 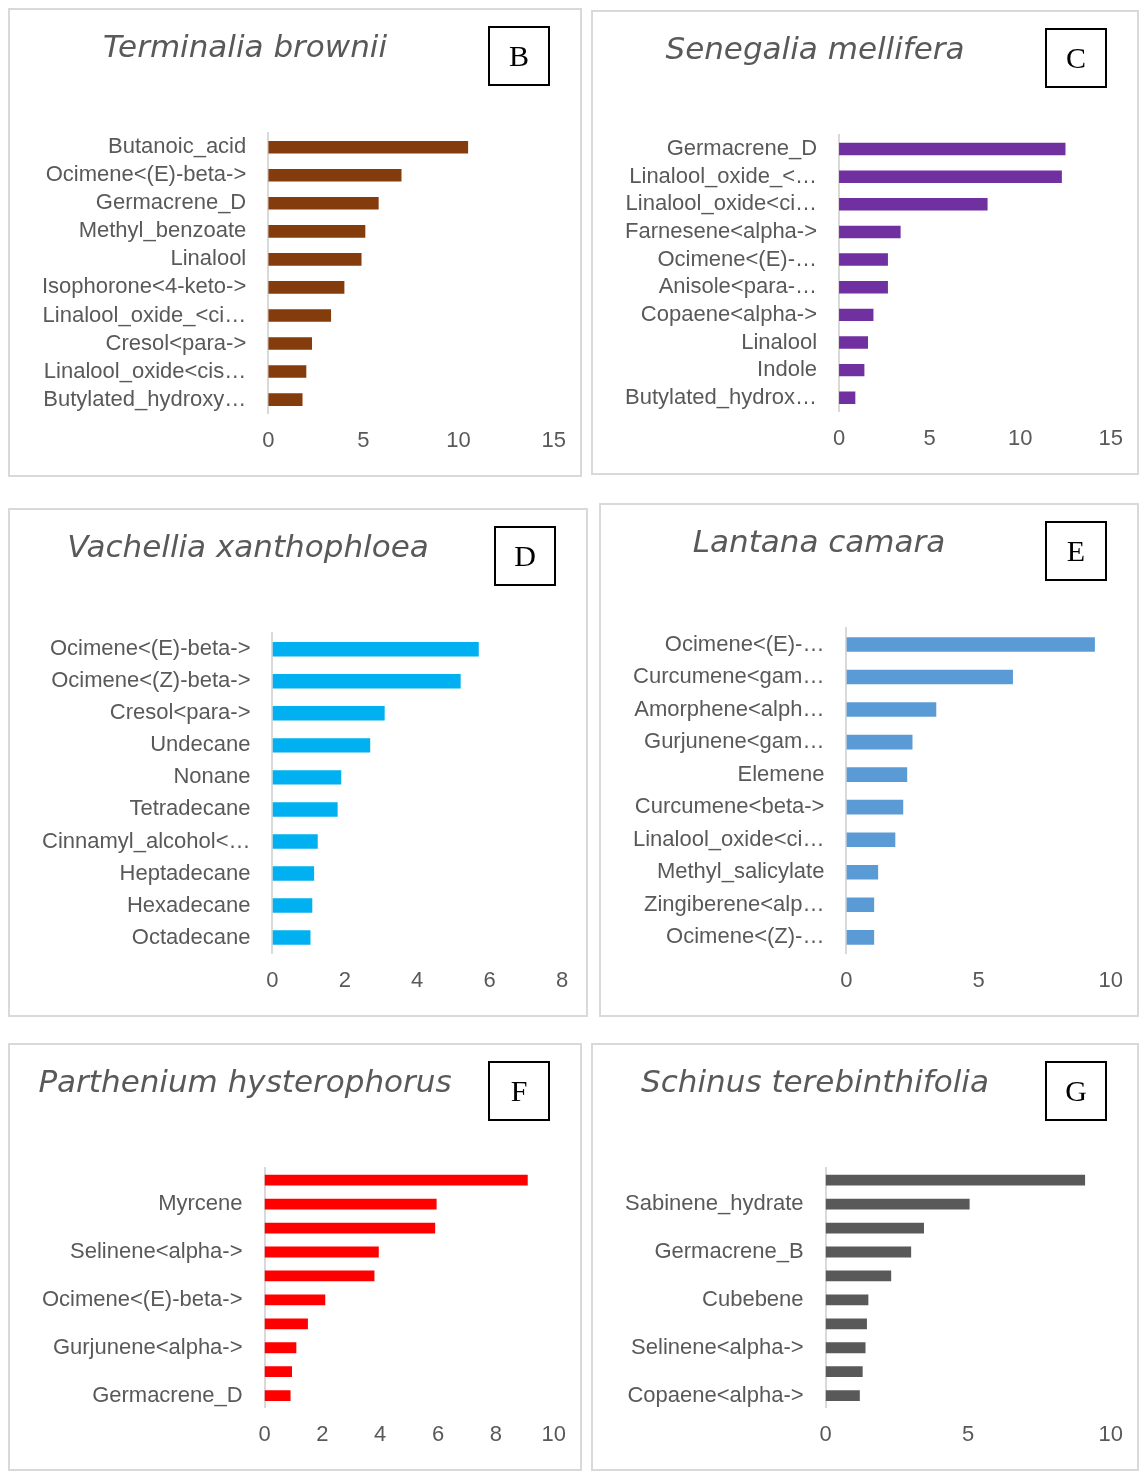 I want to click on text: G, so click(x=1076, y=1091).